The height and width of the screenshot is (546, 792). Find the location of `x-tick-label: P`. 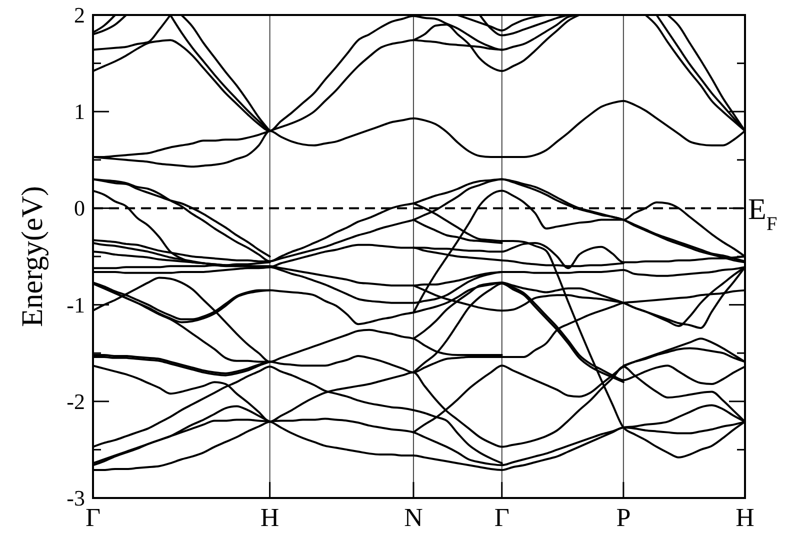

x-tick-label: P is located at coordinates (623, 517).